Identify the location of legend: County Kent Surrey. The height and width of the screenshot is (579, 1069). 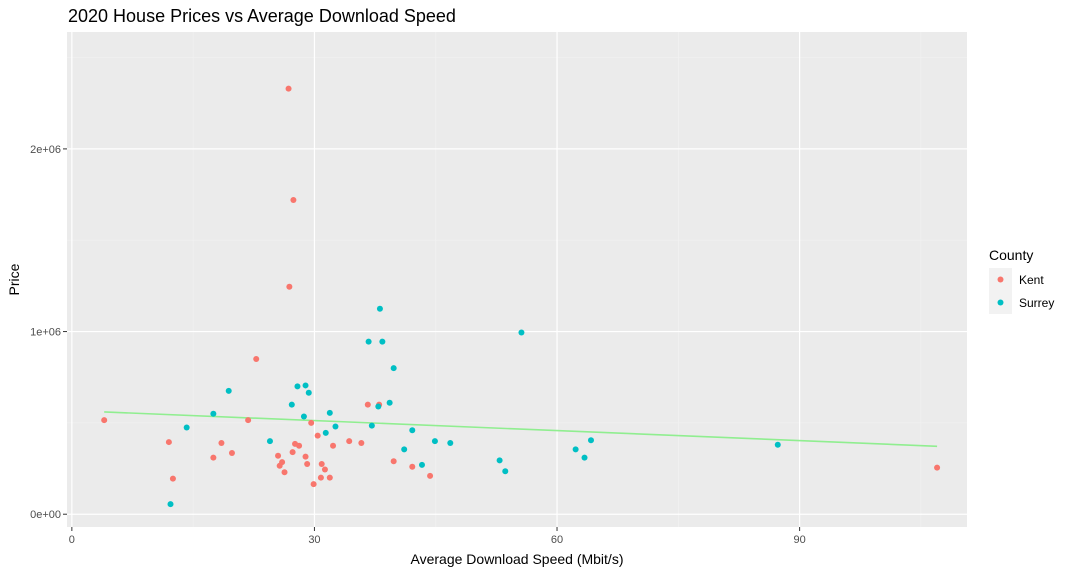
(1021, 280).